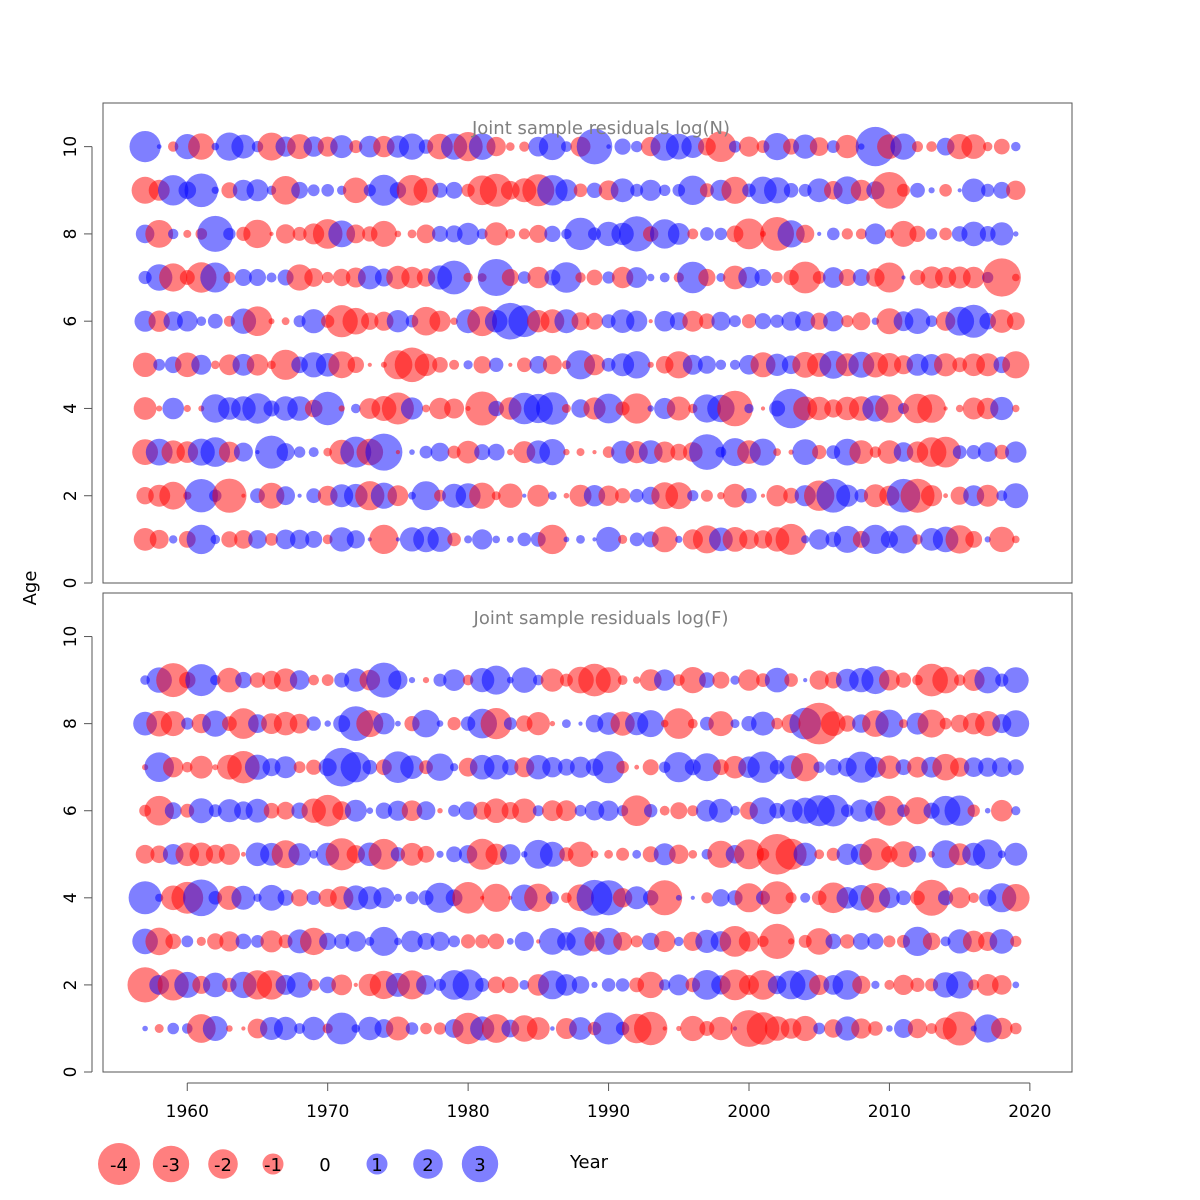  I want to click on legend-label: 3, so click(479, 1165).